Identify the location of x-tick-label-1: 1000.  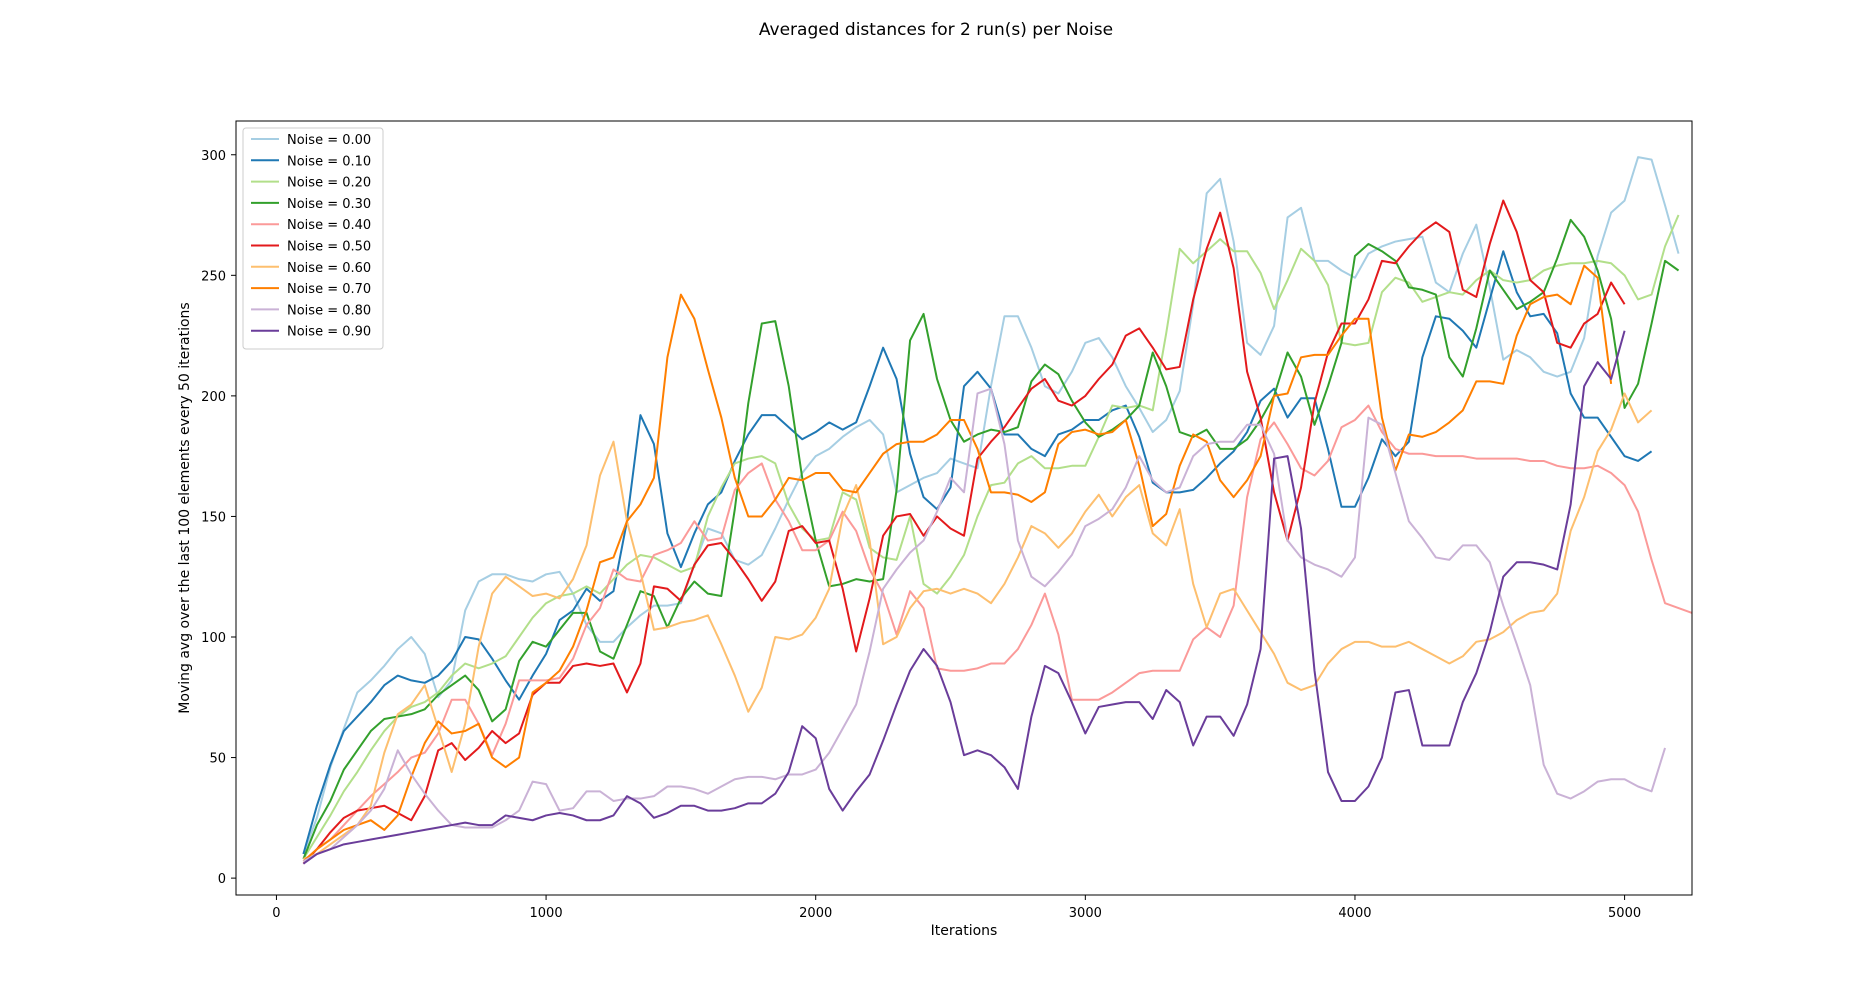
(546, 913).